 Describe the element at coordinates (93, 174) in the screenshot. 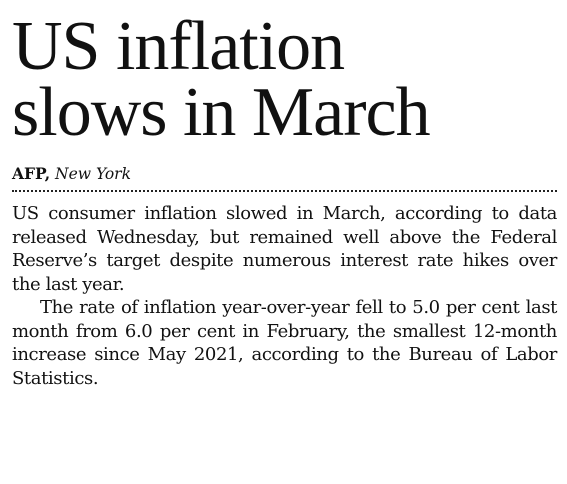

I see `byline-location: New York` at that location.